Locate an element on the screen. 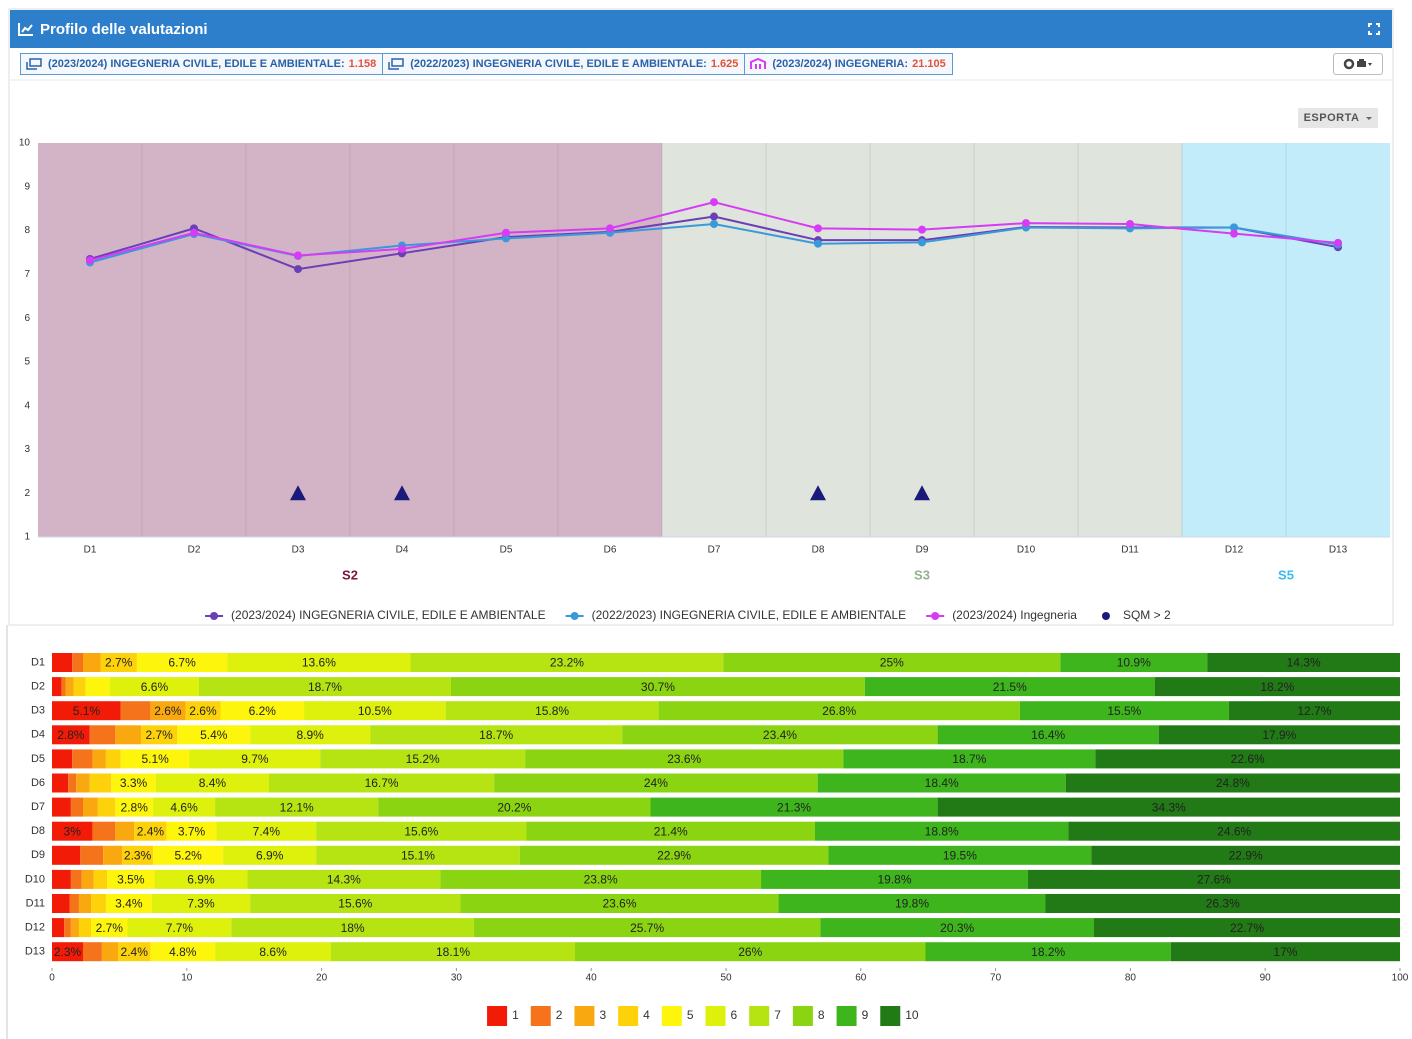 Image resolution: width=1412 pixels, height=1039 pixels. value-label: 23.4% is located at coordinates (780, 735).